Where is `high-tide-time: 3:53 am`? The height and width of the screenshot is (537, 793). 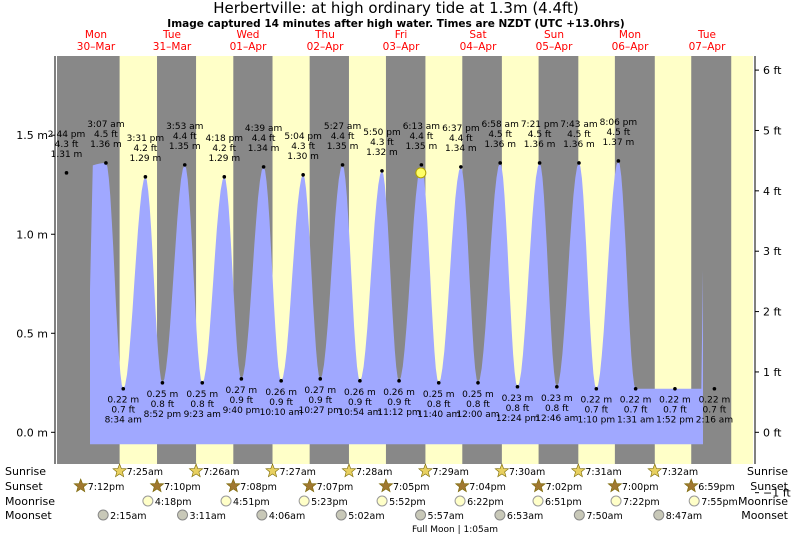 high-tide-time: 3:53 am is located at coordinates (184, 127).